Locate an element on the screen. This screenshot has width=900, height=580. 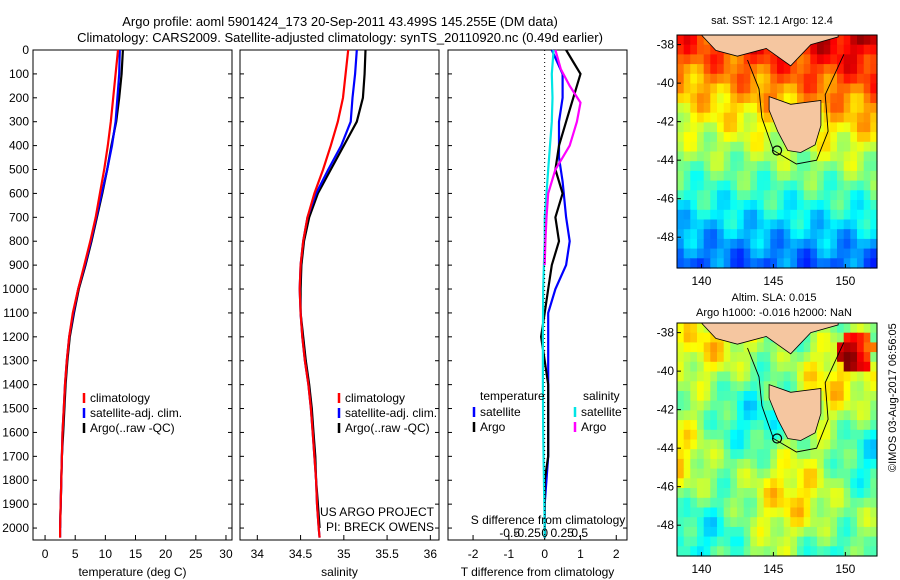
difference-top-tick-label: 0.5 is located at coordinates (579, 533).